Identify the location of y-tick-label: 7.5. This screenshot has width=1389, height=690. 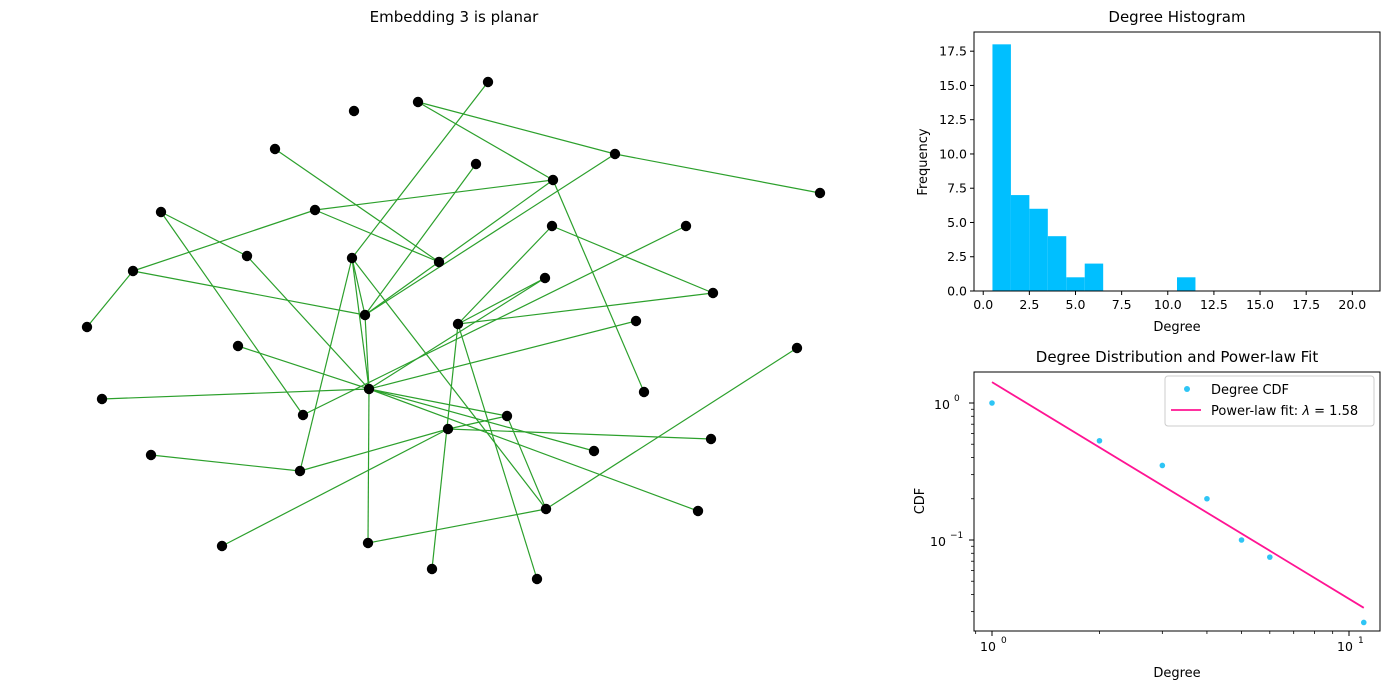
(957, 188).